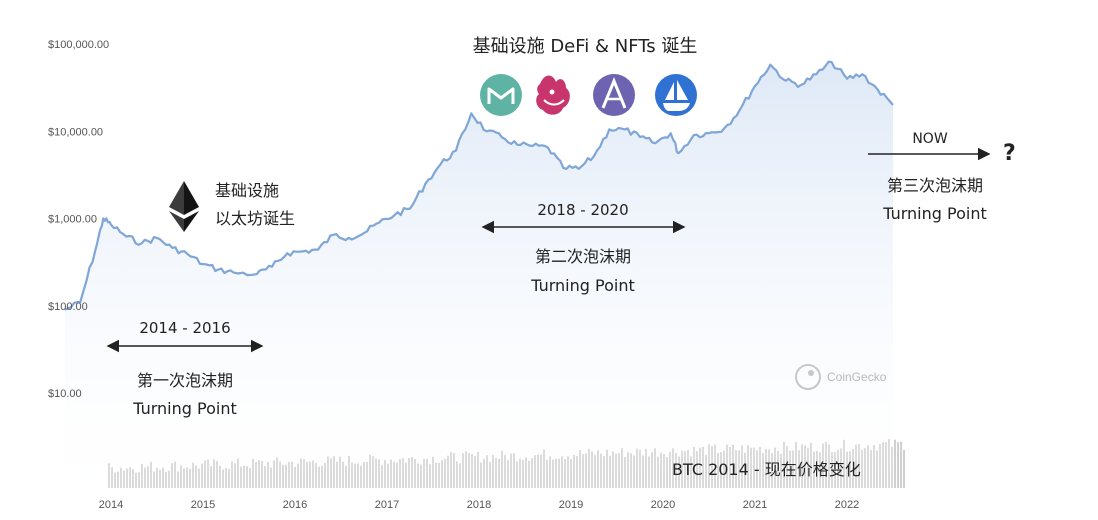 Image resolution: width=1098 pixels, height=520 pixels. I want to click on p1-title: 第一次泡沫期, so click(184, 380).